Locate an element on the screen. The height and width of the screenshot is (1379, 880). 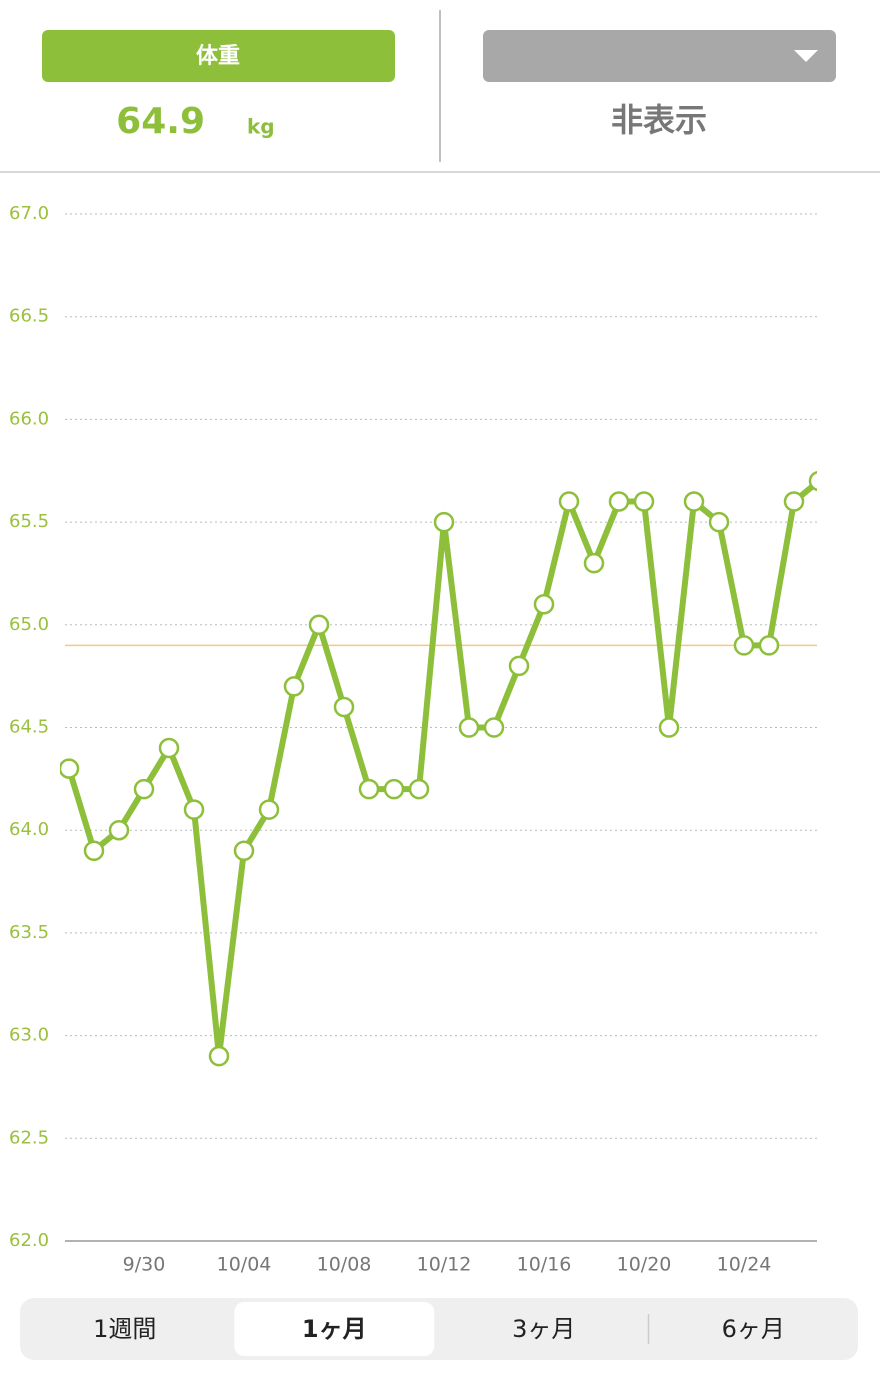
x-tick-label: 10/24 is located at coordinates (744, 1265).